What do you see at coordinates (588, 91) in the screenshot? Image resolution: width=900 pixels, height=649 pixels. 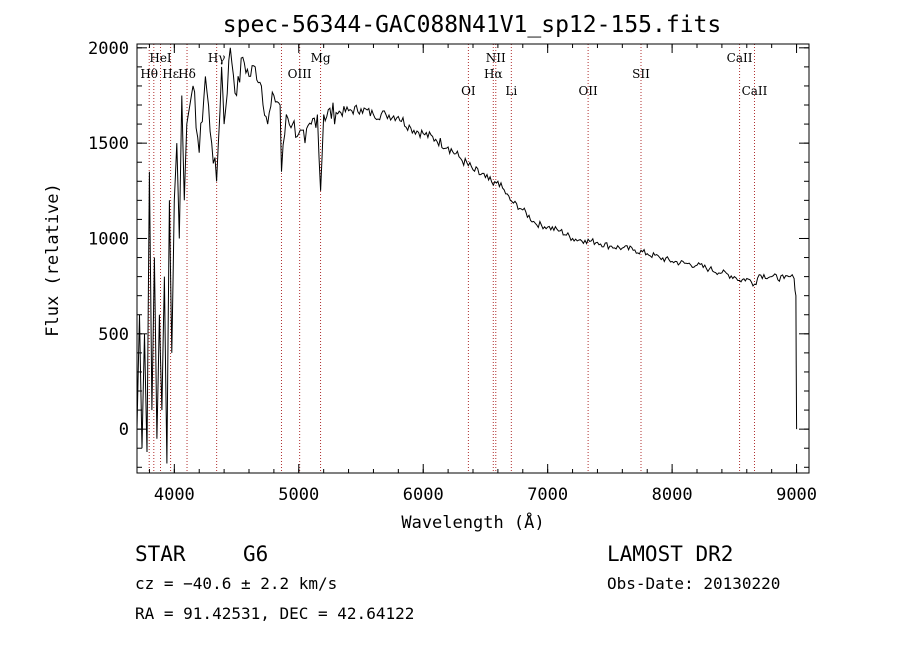 I see `line-label: OII` at bounding box center [588, 91].